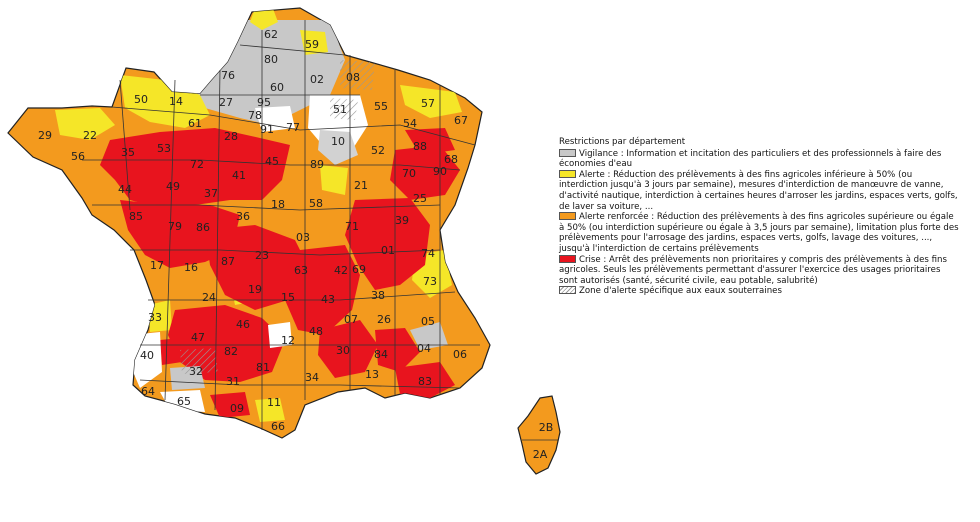 Image resolution: width=980 pixels, height=522 pixels. Describe the element at coordinates (430, 281) in the screenshot. I see `dept-label-73: 73` at that location.